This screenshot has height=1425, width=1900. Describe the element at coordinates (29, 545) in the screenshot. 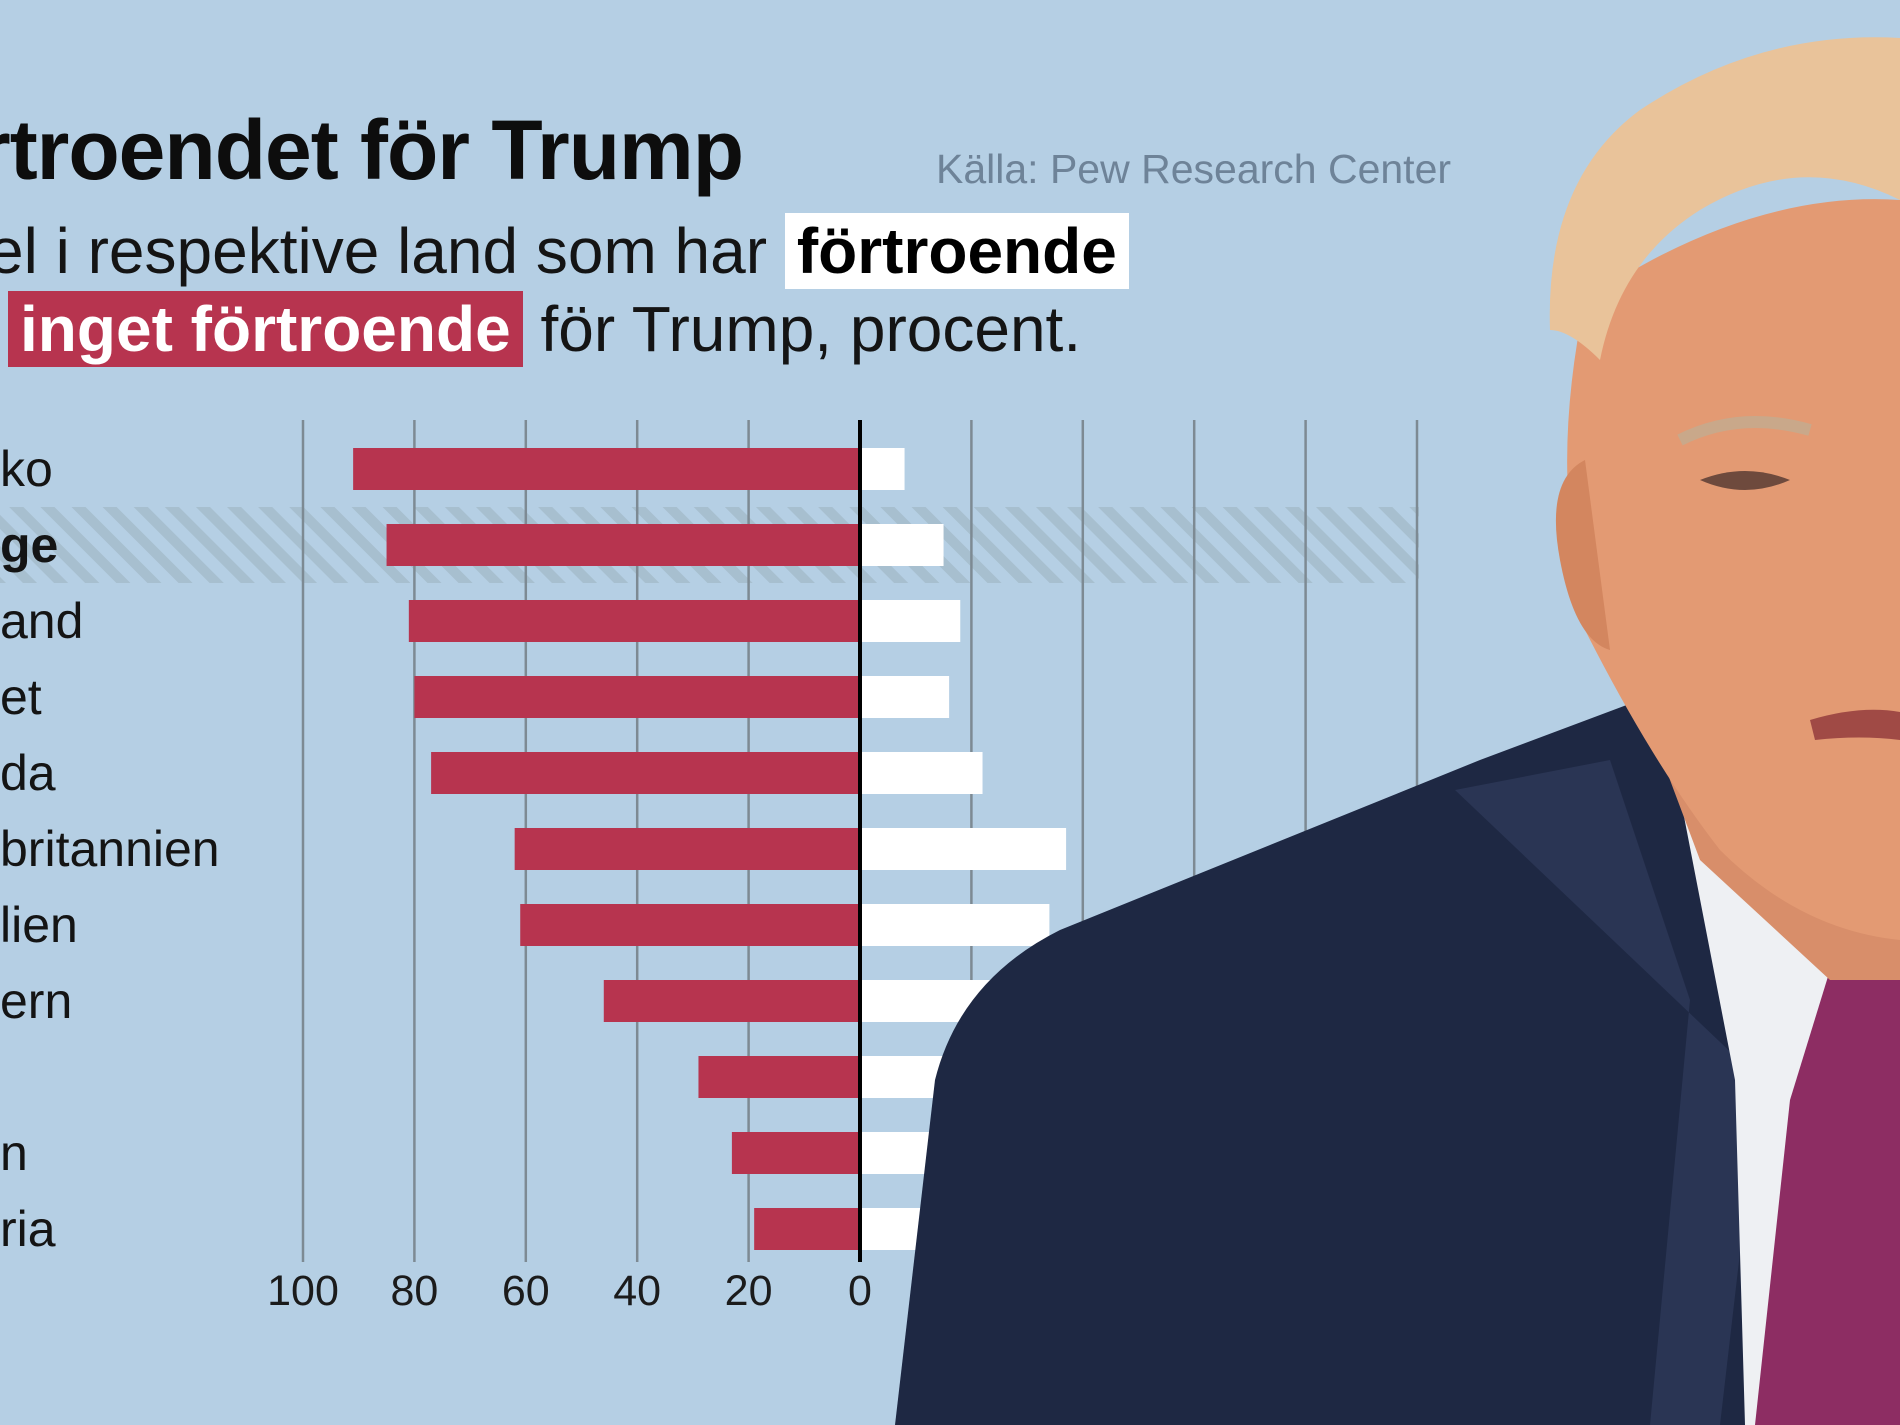

I see `country-label: ge` at that location.